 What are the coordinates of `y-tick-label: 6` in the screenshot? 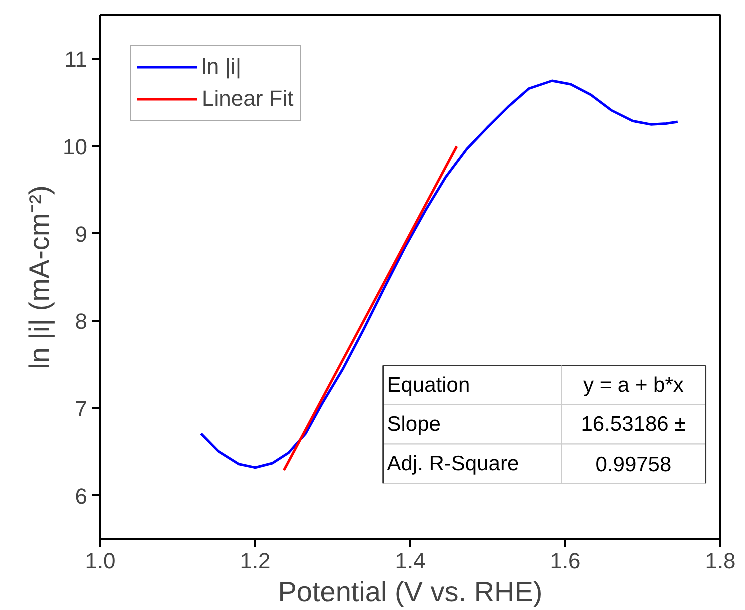 It's located at (81, 496).